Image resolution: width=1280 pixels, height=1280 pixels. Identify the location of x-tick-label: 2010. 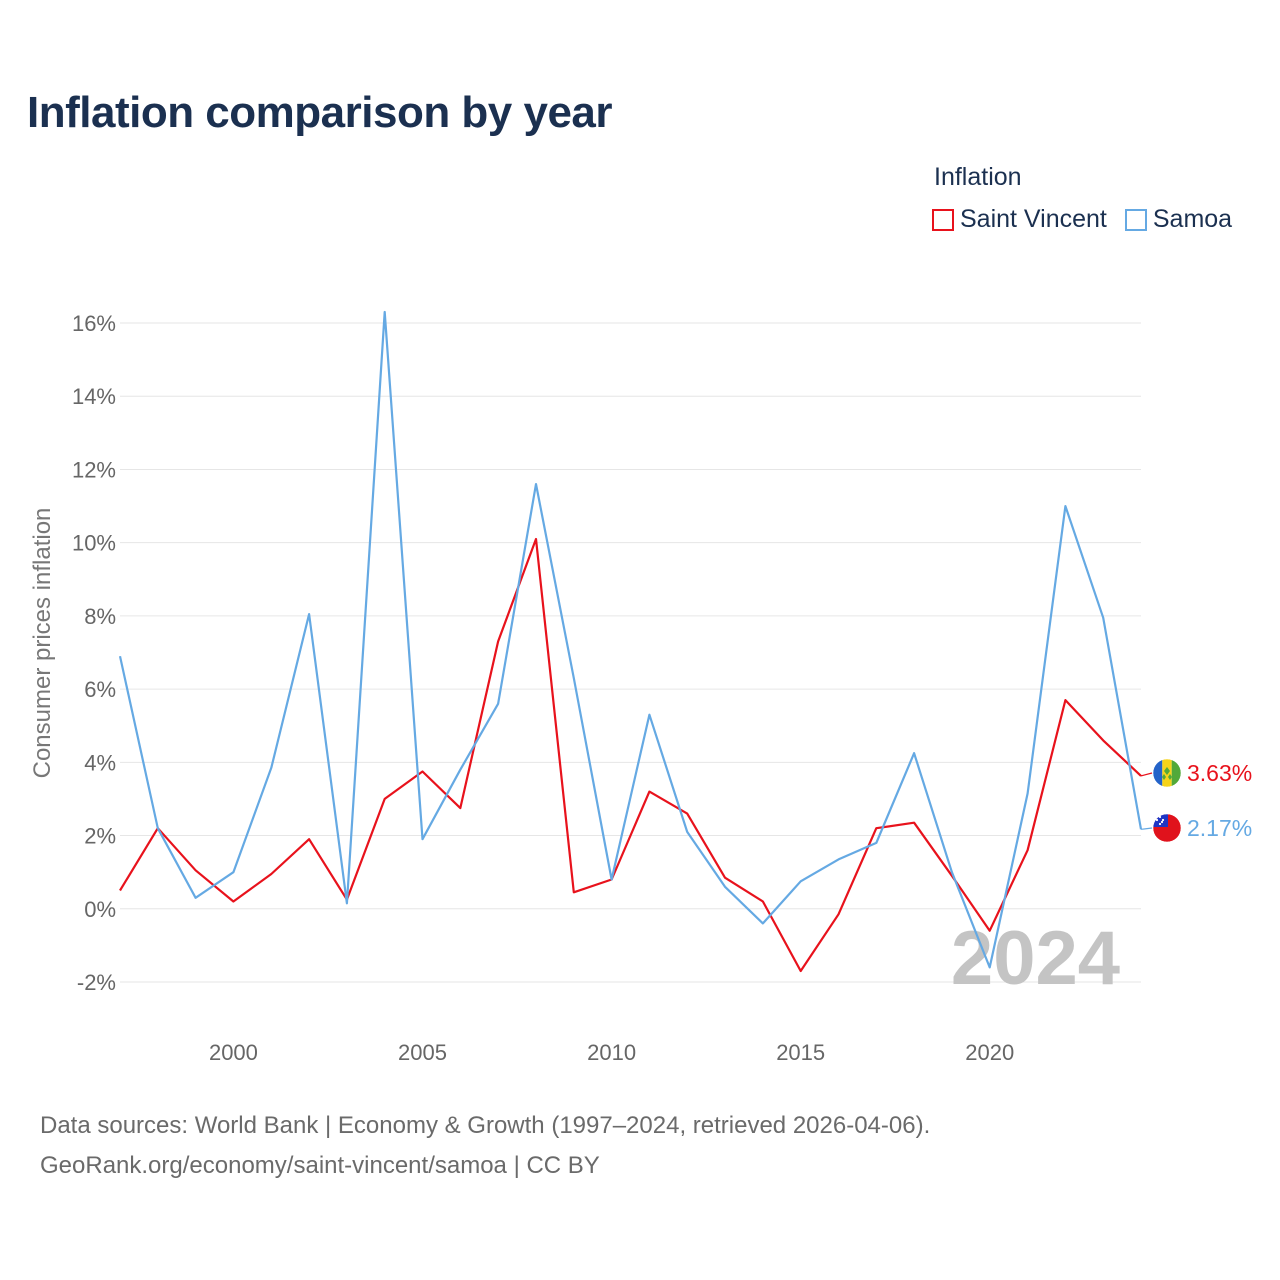
(611, 1052).